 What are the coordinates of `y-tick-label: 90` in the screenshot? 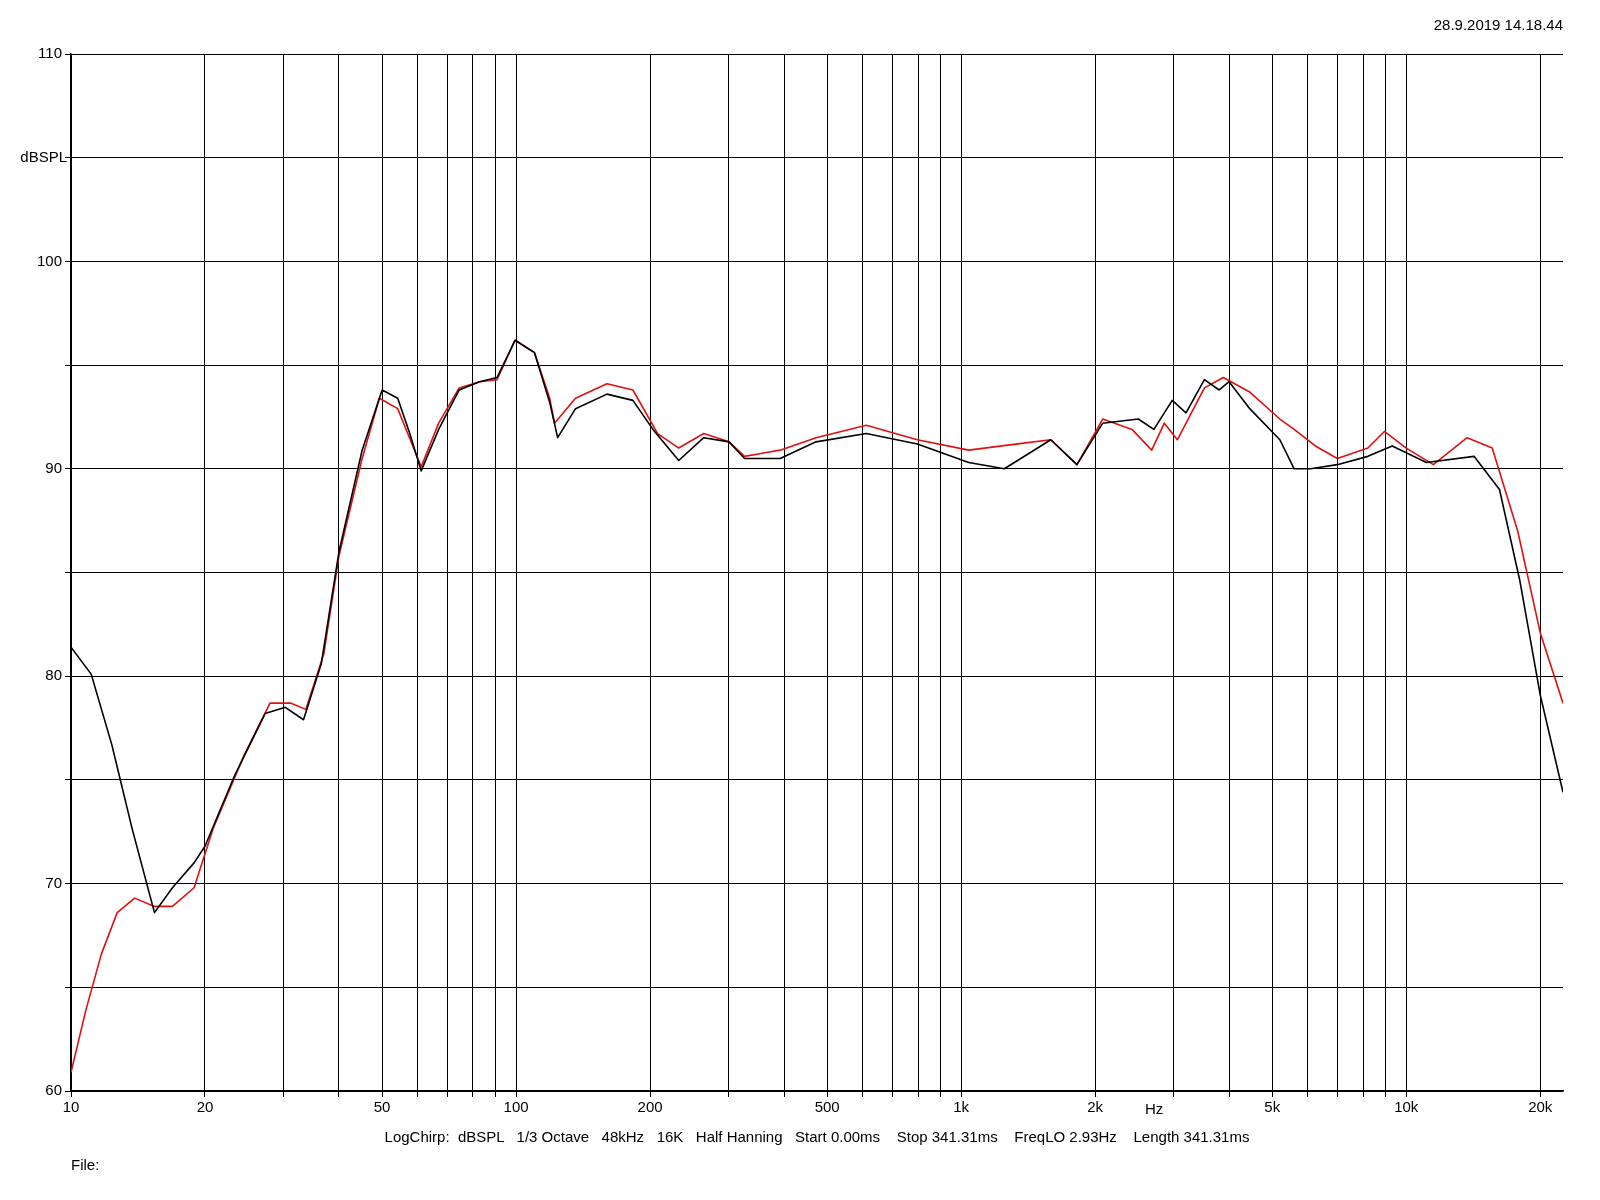 It's located at (53, 467).